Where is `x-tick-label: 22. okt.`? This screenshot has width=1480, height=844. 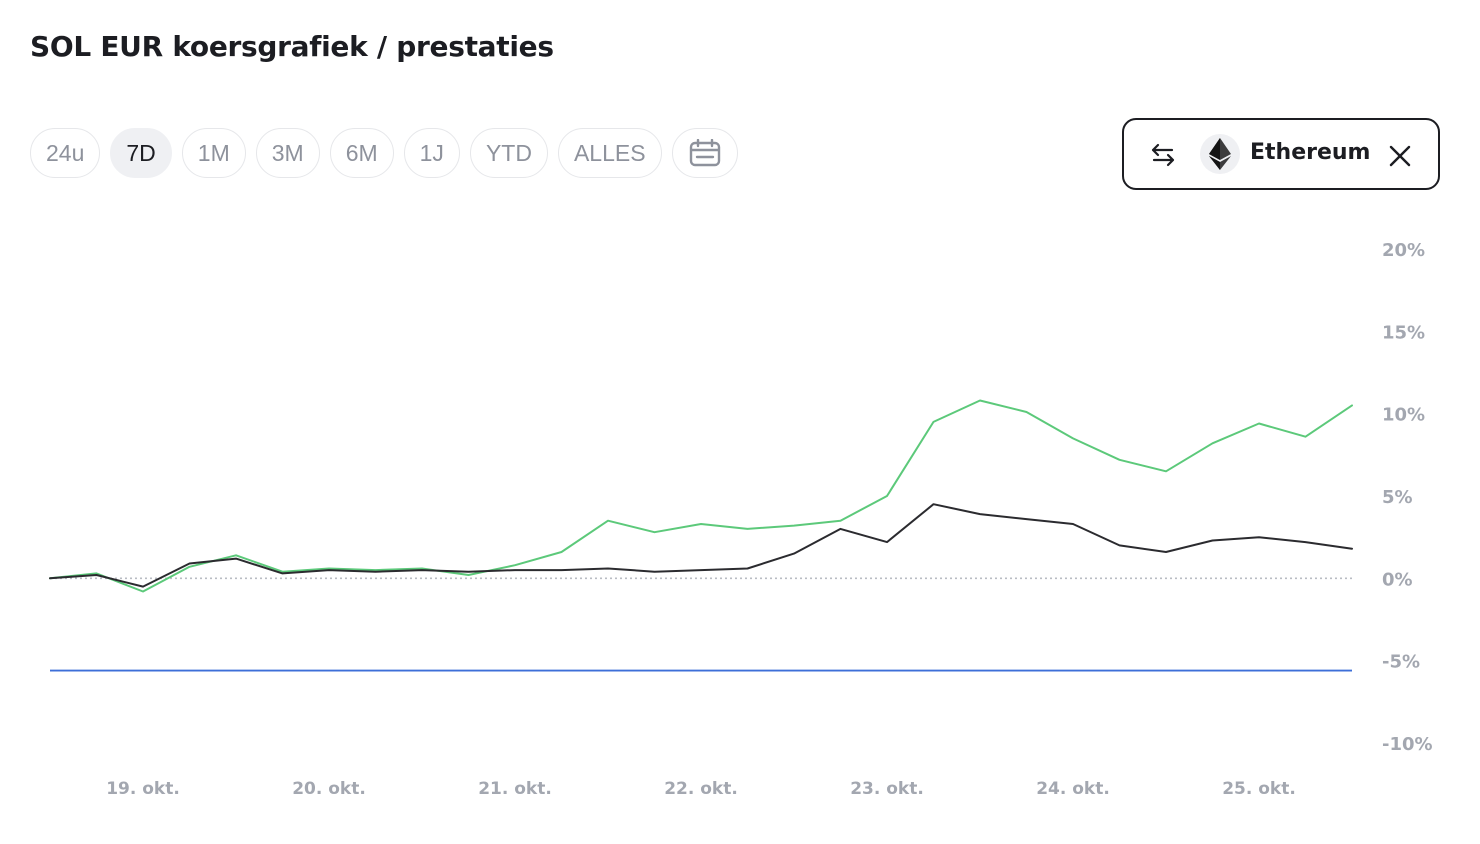
x-tick-label: 22. okt. is located at coordinates (701, 789).